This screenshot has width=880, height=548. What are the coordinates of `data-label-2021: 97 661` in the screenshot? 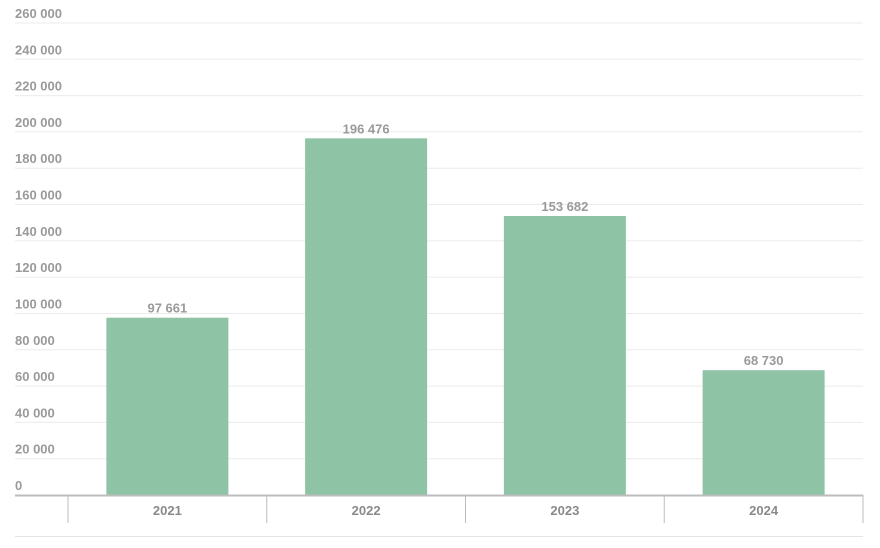 It's located at (167, 308).